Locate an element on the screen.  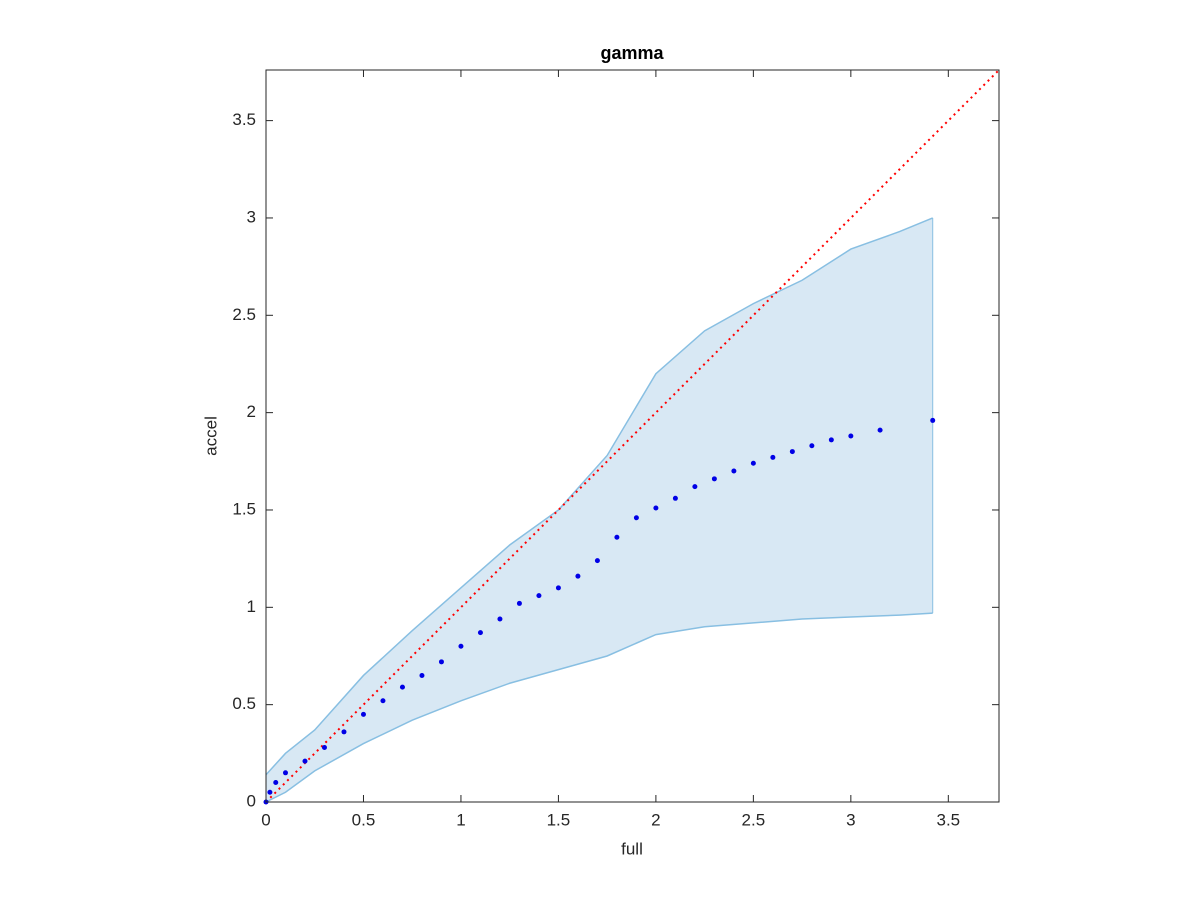
y-tick-label: 3.5 is located at coordinates (244, 119).